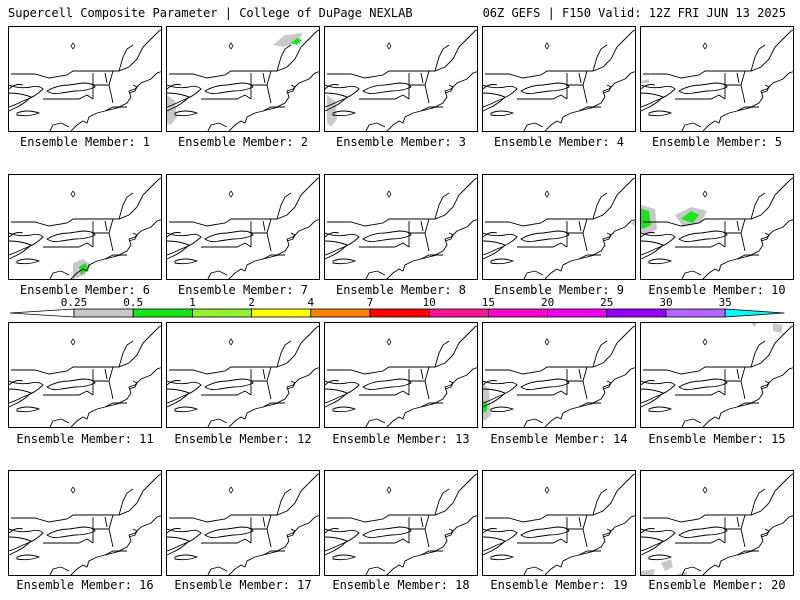 This screenshot has height=600, width=800. I want to click on ensemble-member-label: Ensemble Member: 20, so click(717, 585).